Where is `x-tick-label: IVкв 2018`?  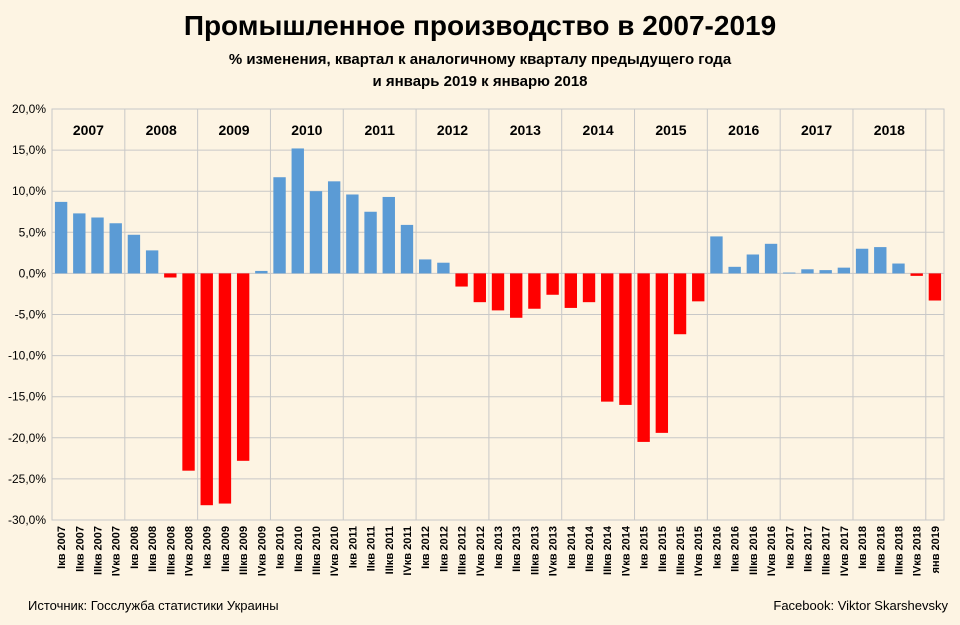
x-tick-label: IVкв 2018 is located at coordinates (918, 551).